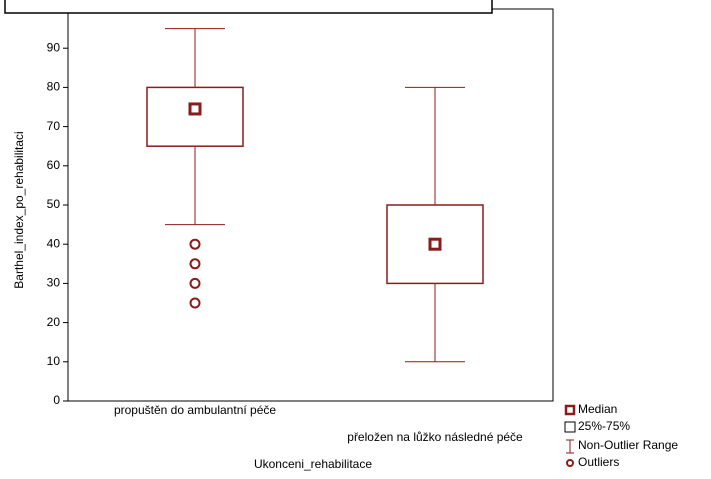 This screenshot has width=711, height=479. What do you see at coordinates (570, 463) in the screenshot?
I see `legend-outlier-icon` at bounding box center [570, 463].